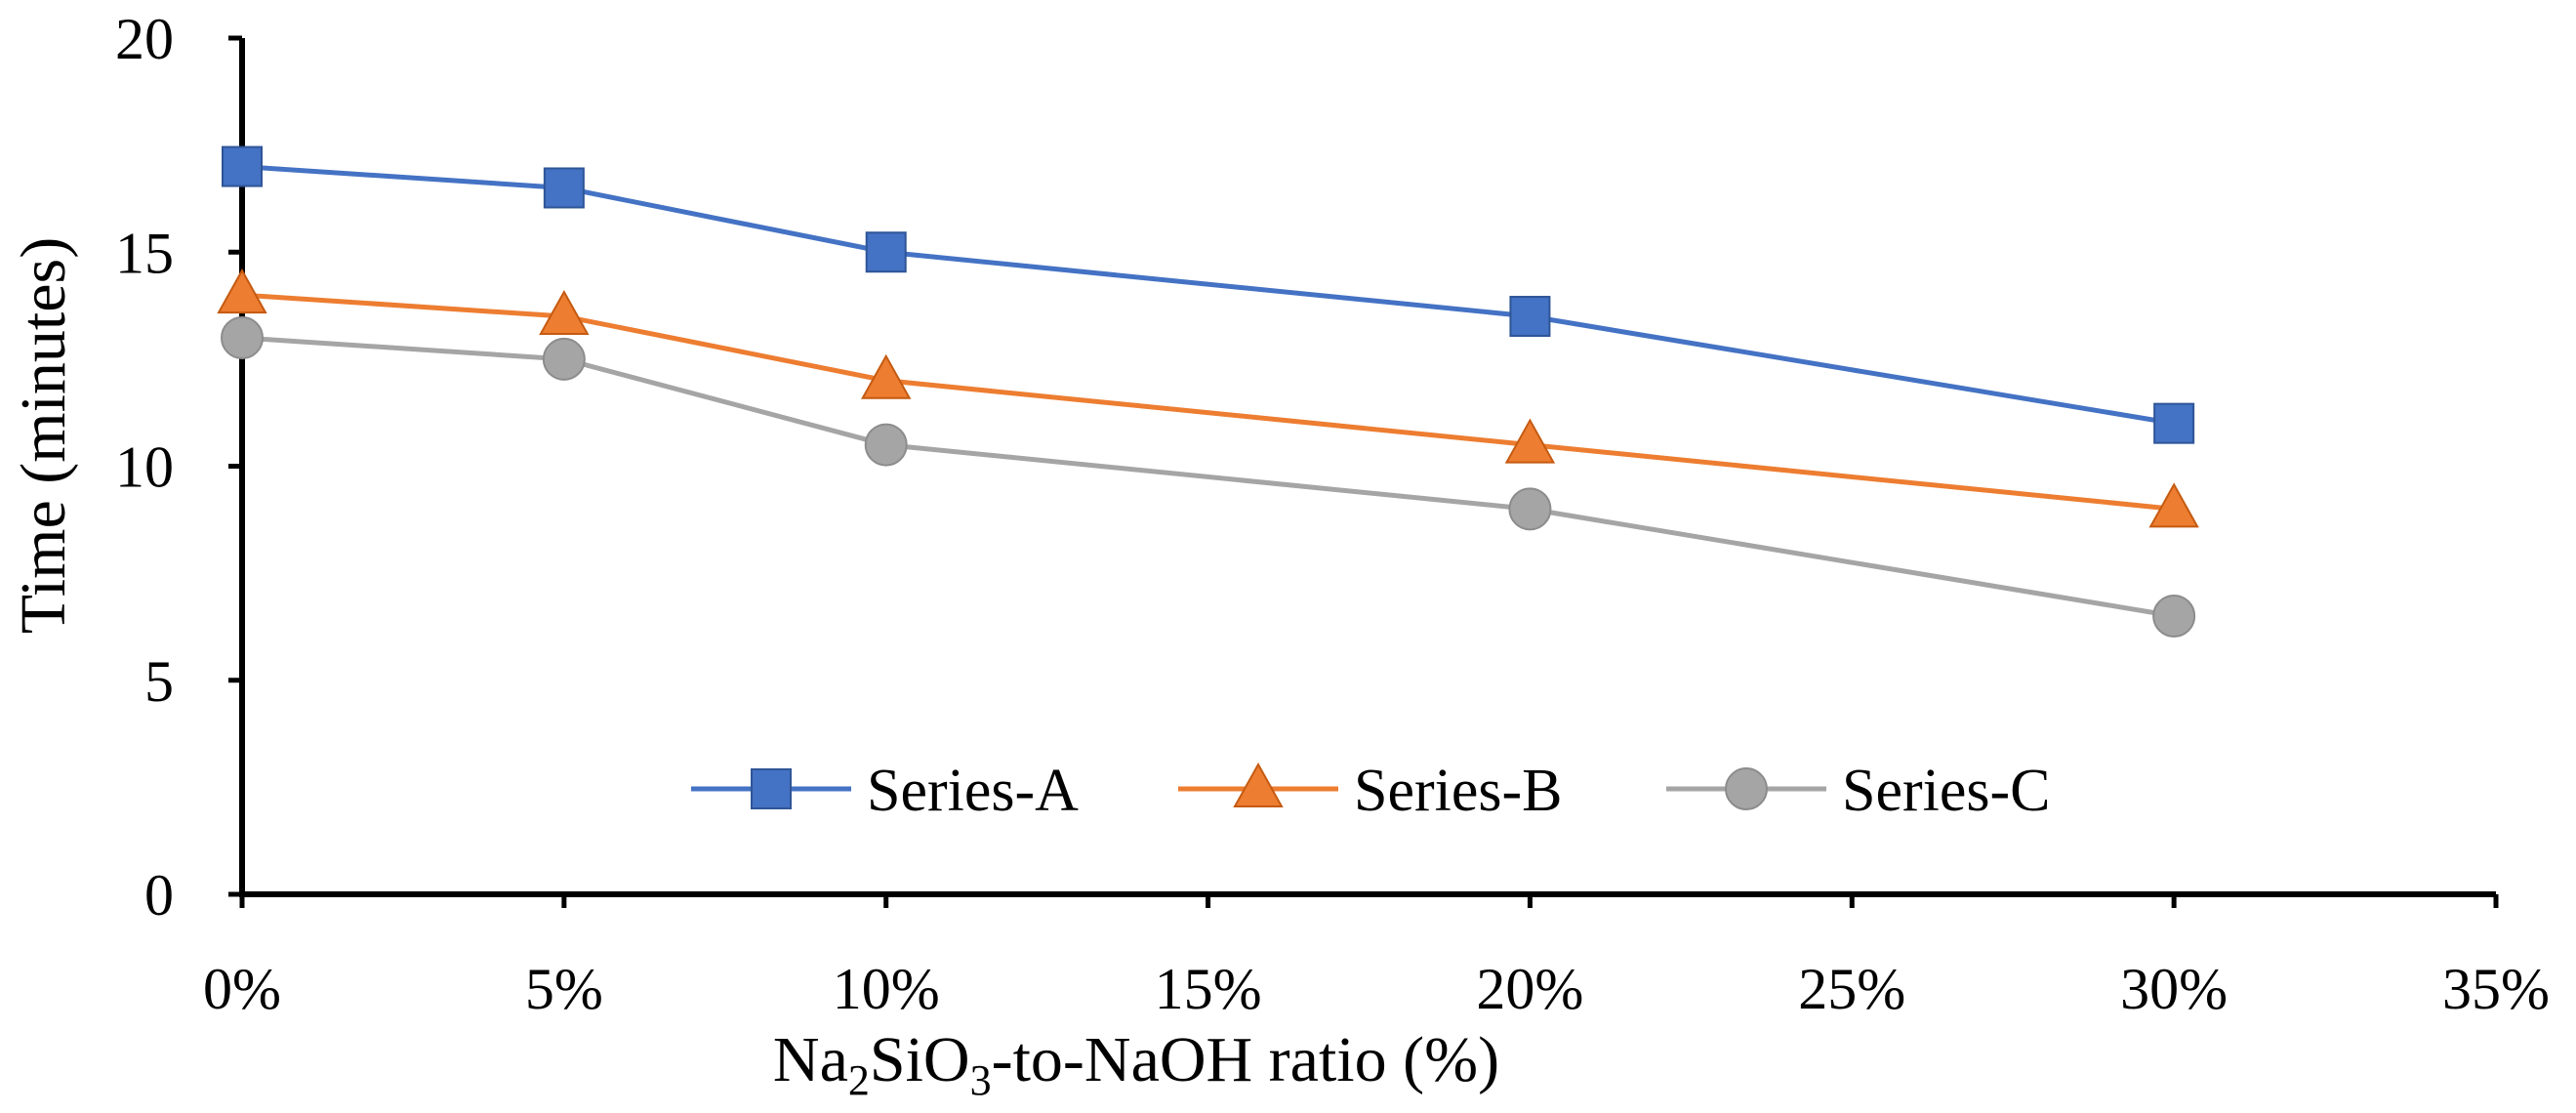 This screenshot has width=2576, height=1113. What do you see at coordinates (1851, 989) in the screenshot?
I see `x-tick-label: 25%` at bounding box center [1851, 989].